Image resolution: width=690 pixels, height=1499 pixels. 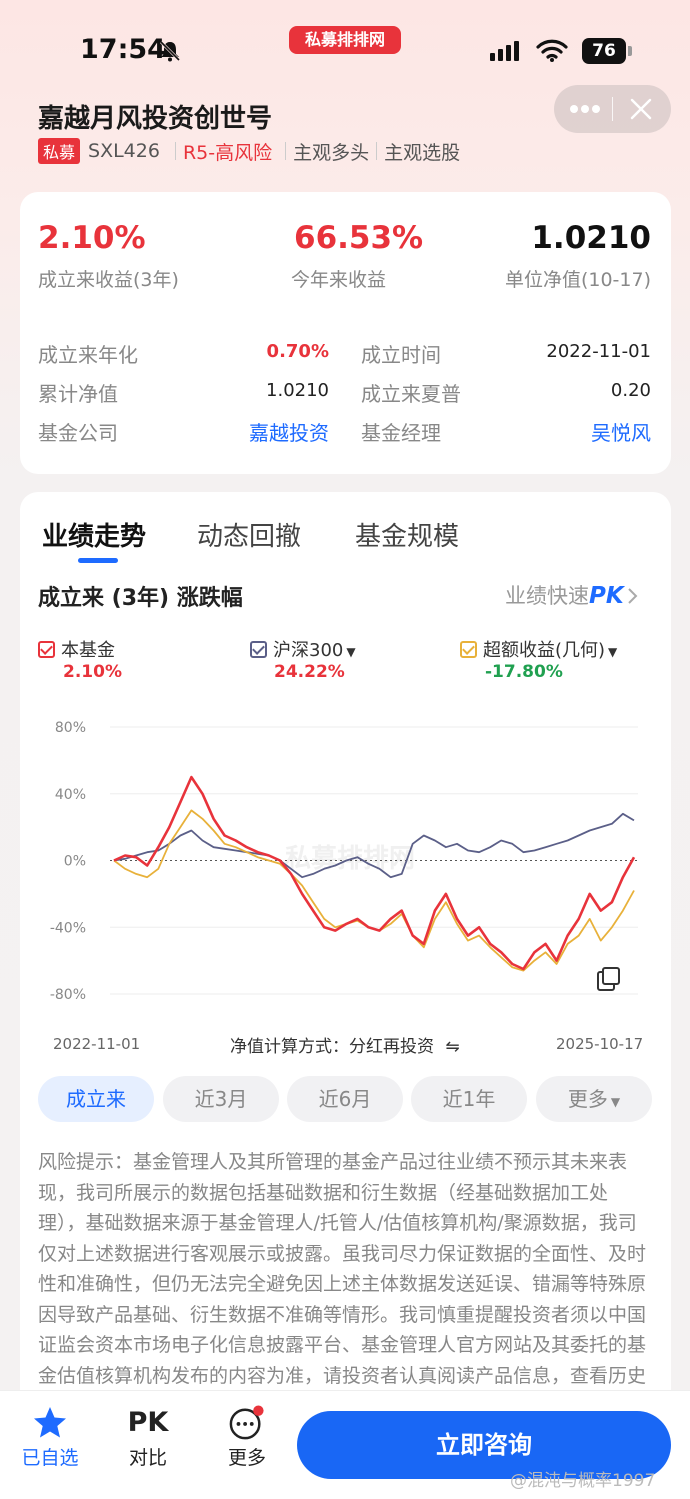 What do you see at coordinates (401, 355) in the screenshot?
I see `inception-date-label: 成立时间` at bounding box center [401, 355].